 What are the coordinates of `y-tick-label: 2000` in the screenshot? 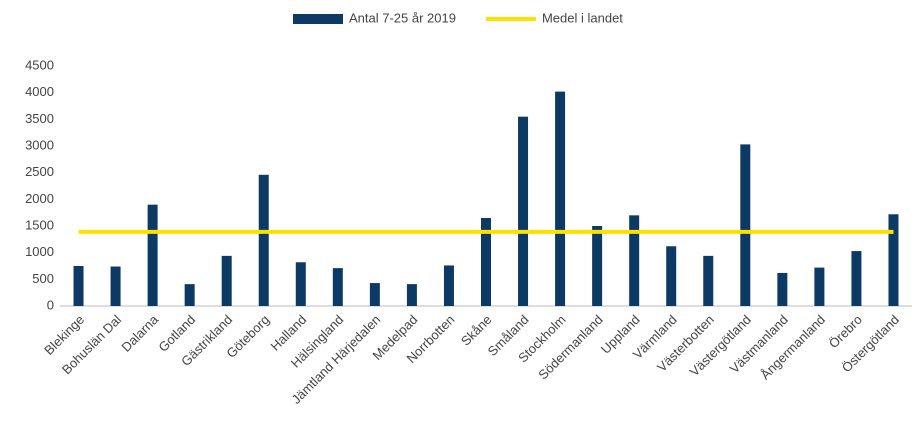 It's located at (39, 198).